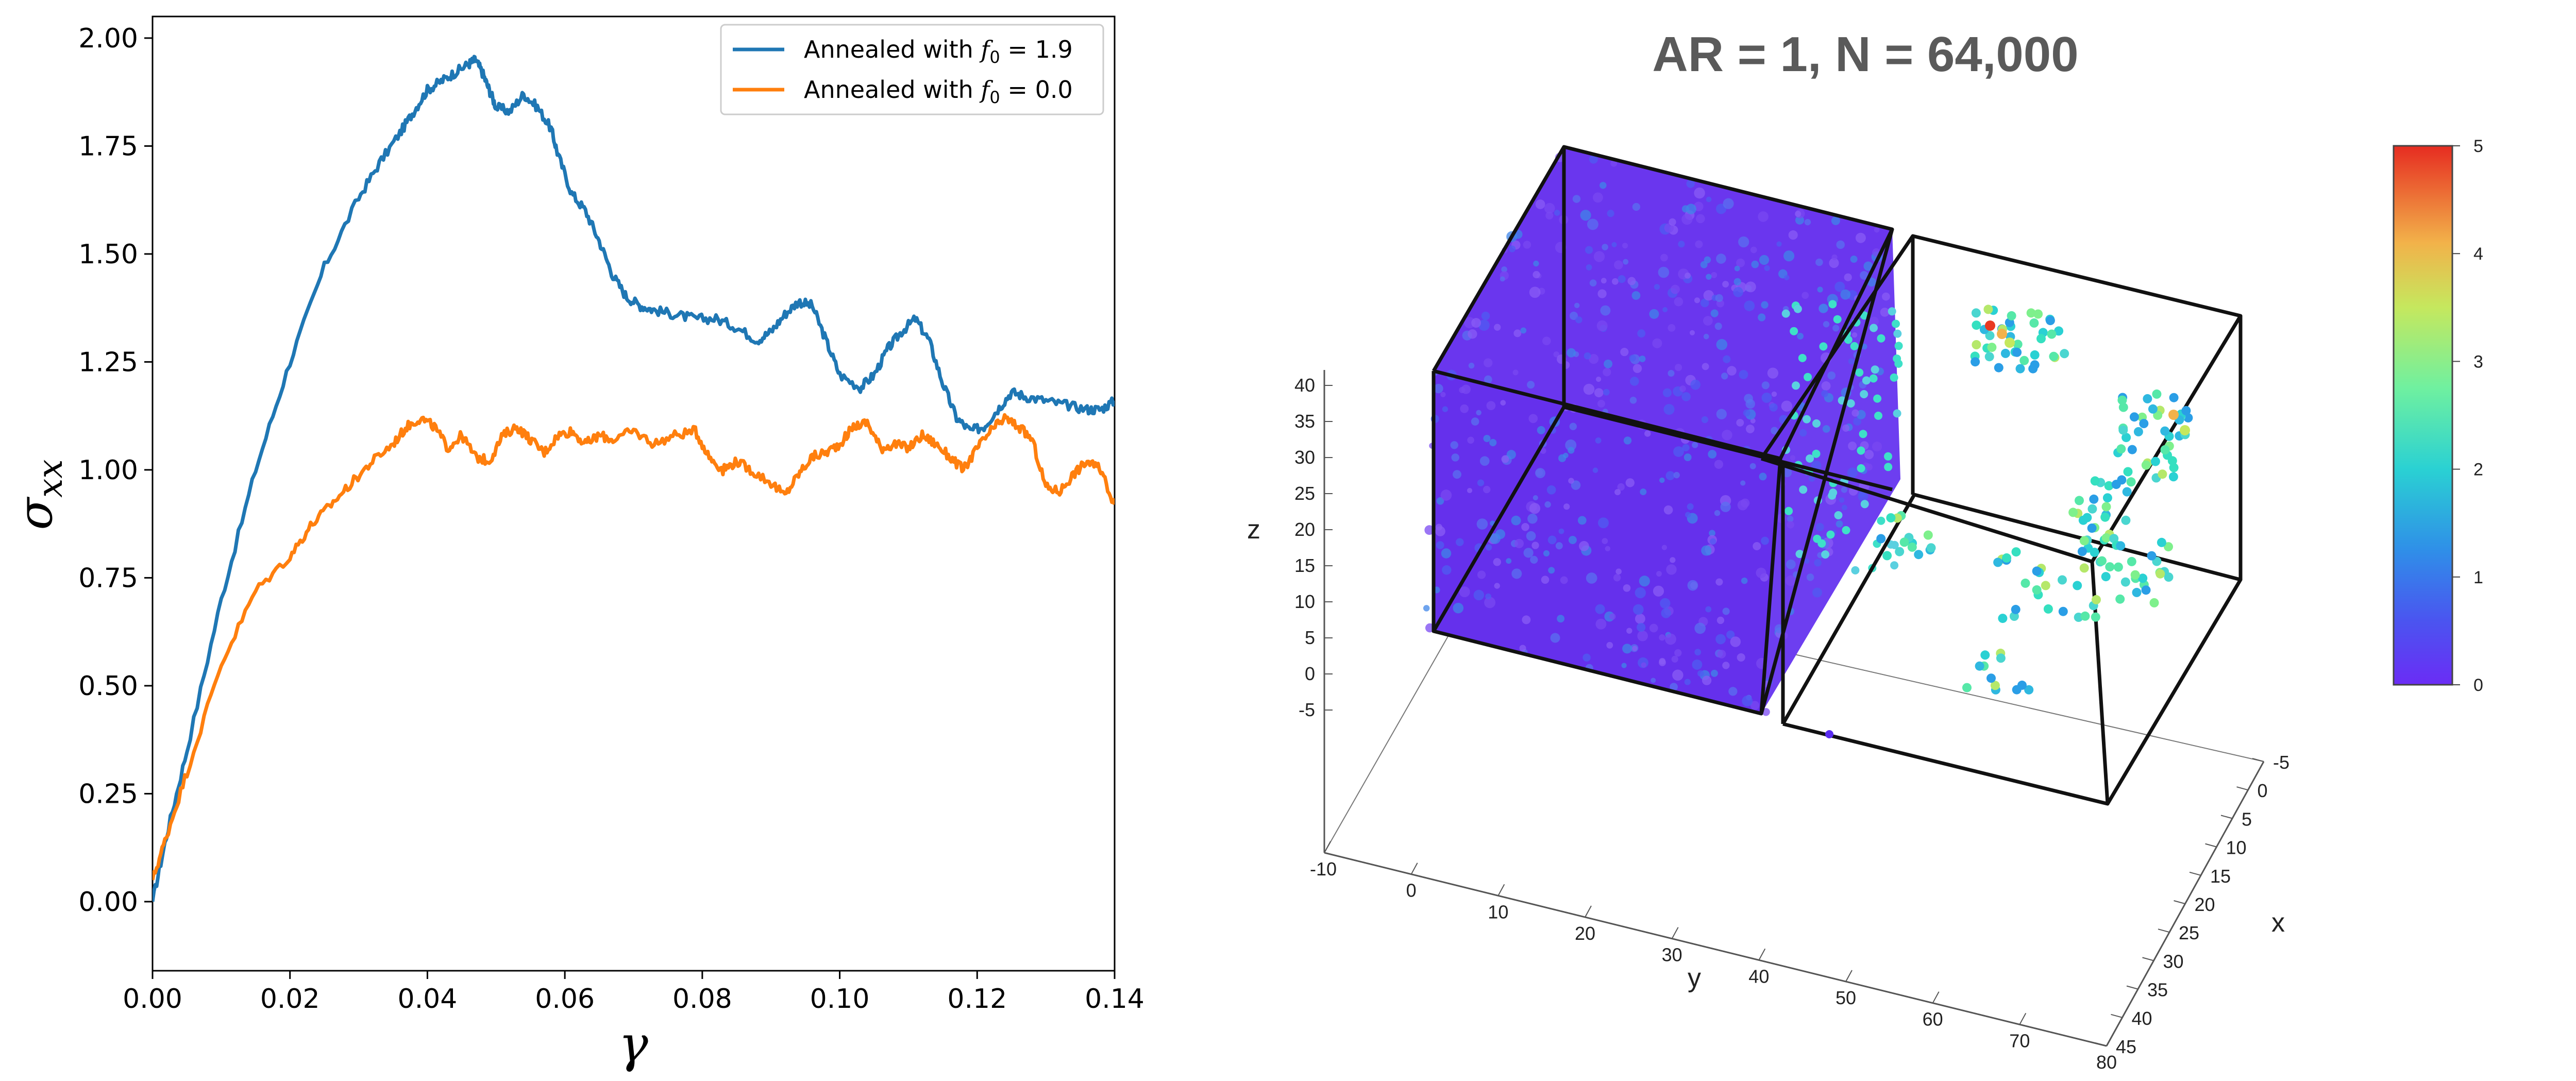 The width and height of the screenshot is (2576, 1081). Describe the element at coordinates (152, 999) in the screenshot. I see `x-tick-label: 0.00` at that location.